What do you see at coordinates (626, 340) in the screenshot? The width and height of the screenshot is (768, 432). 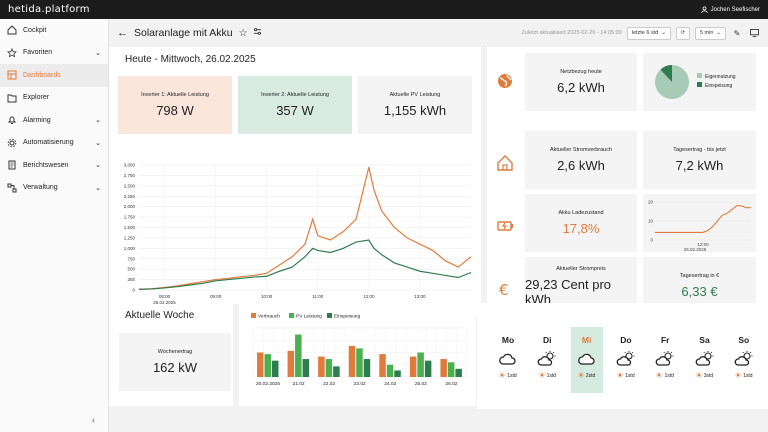 I see `day-label: Do` at bounding box center [626, 340].